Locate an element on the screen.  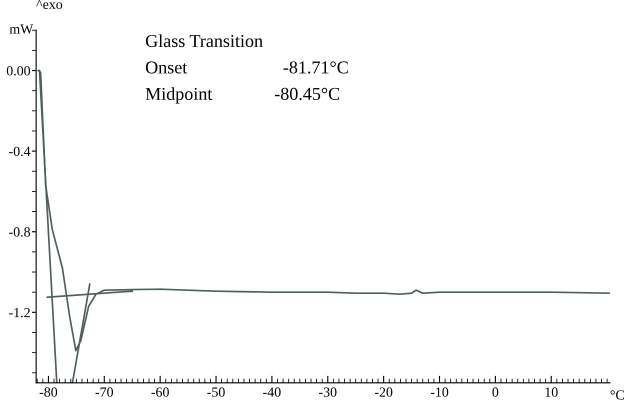
x-tick-label: -10 is located at coordinates (439, 392).